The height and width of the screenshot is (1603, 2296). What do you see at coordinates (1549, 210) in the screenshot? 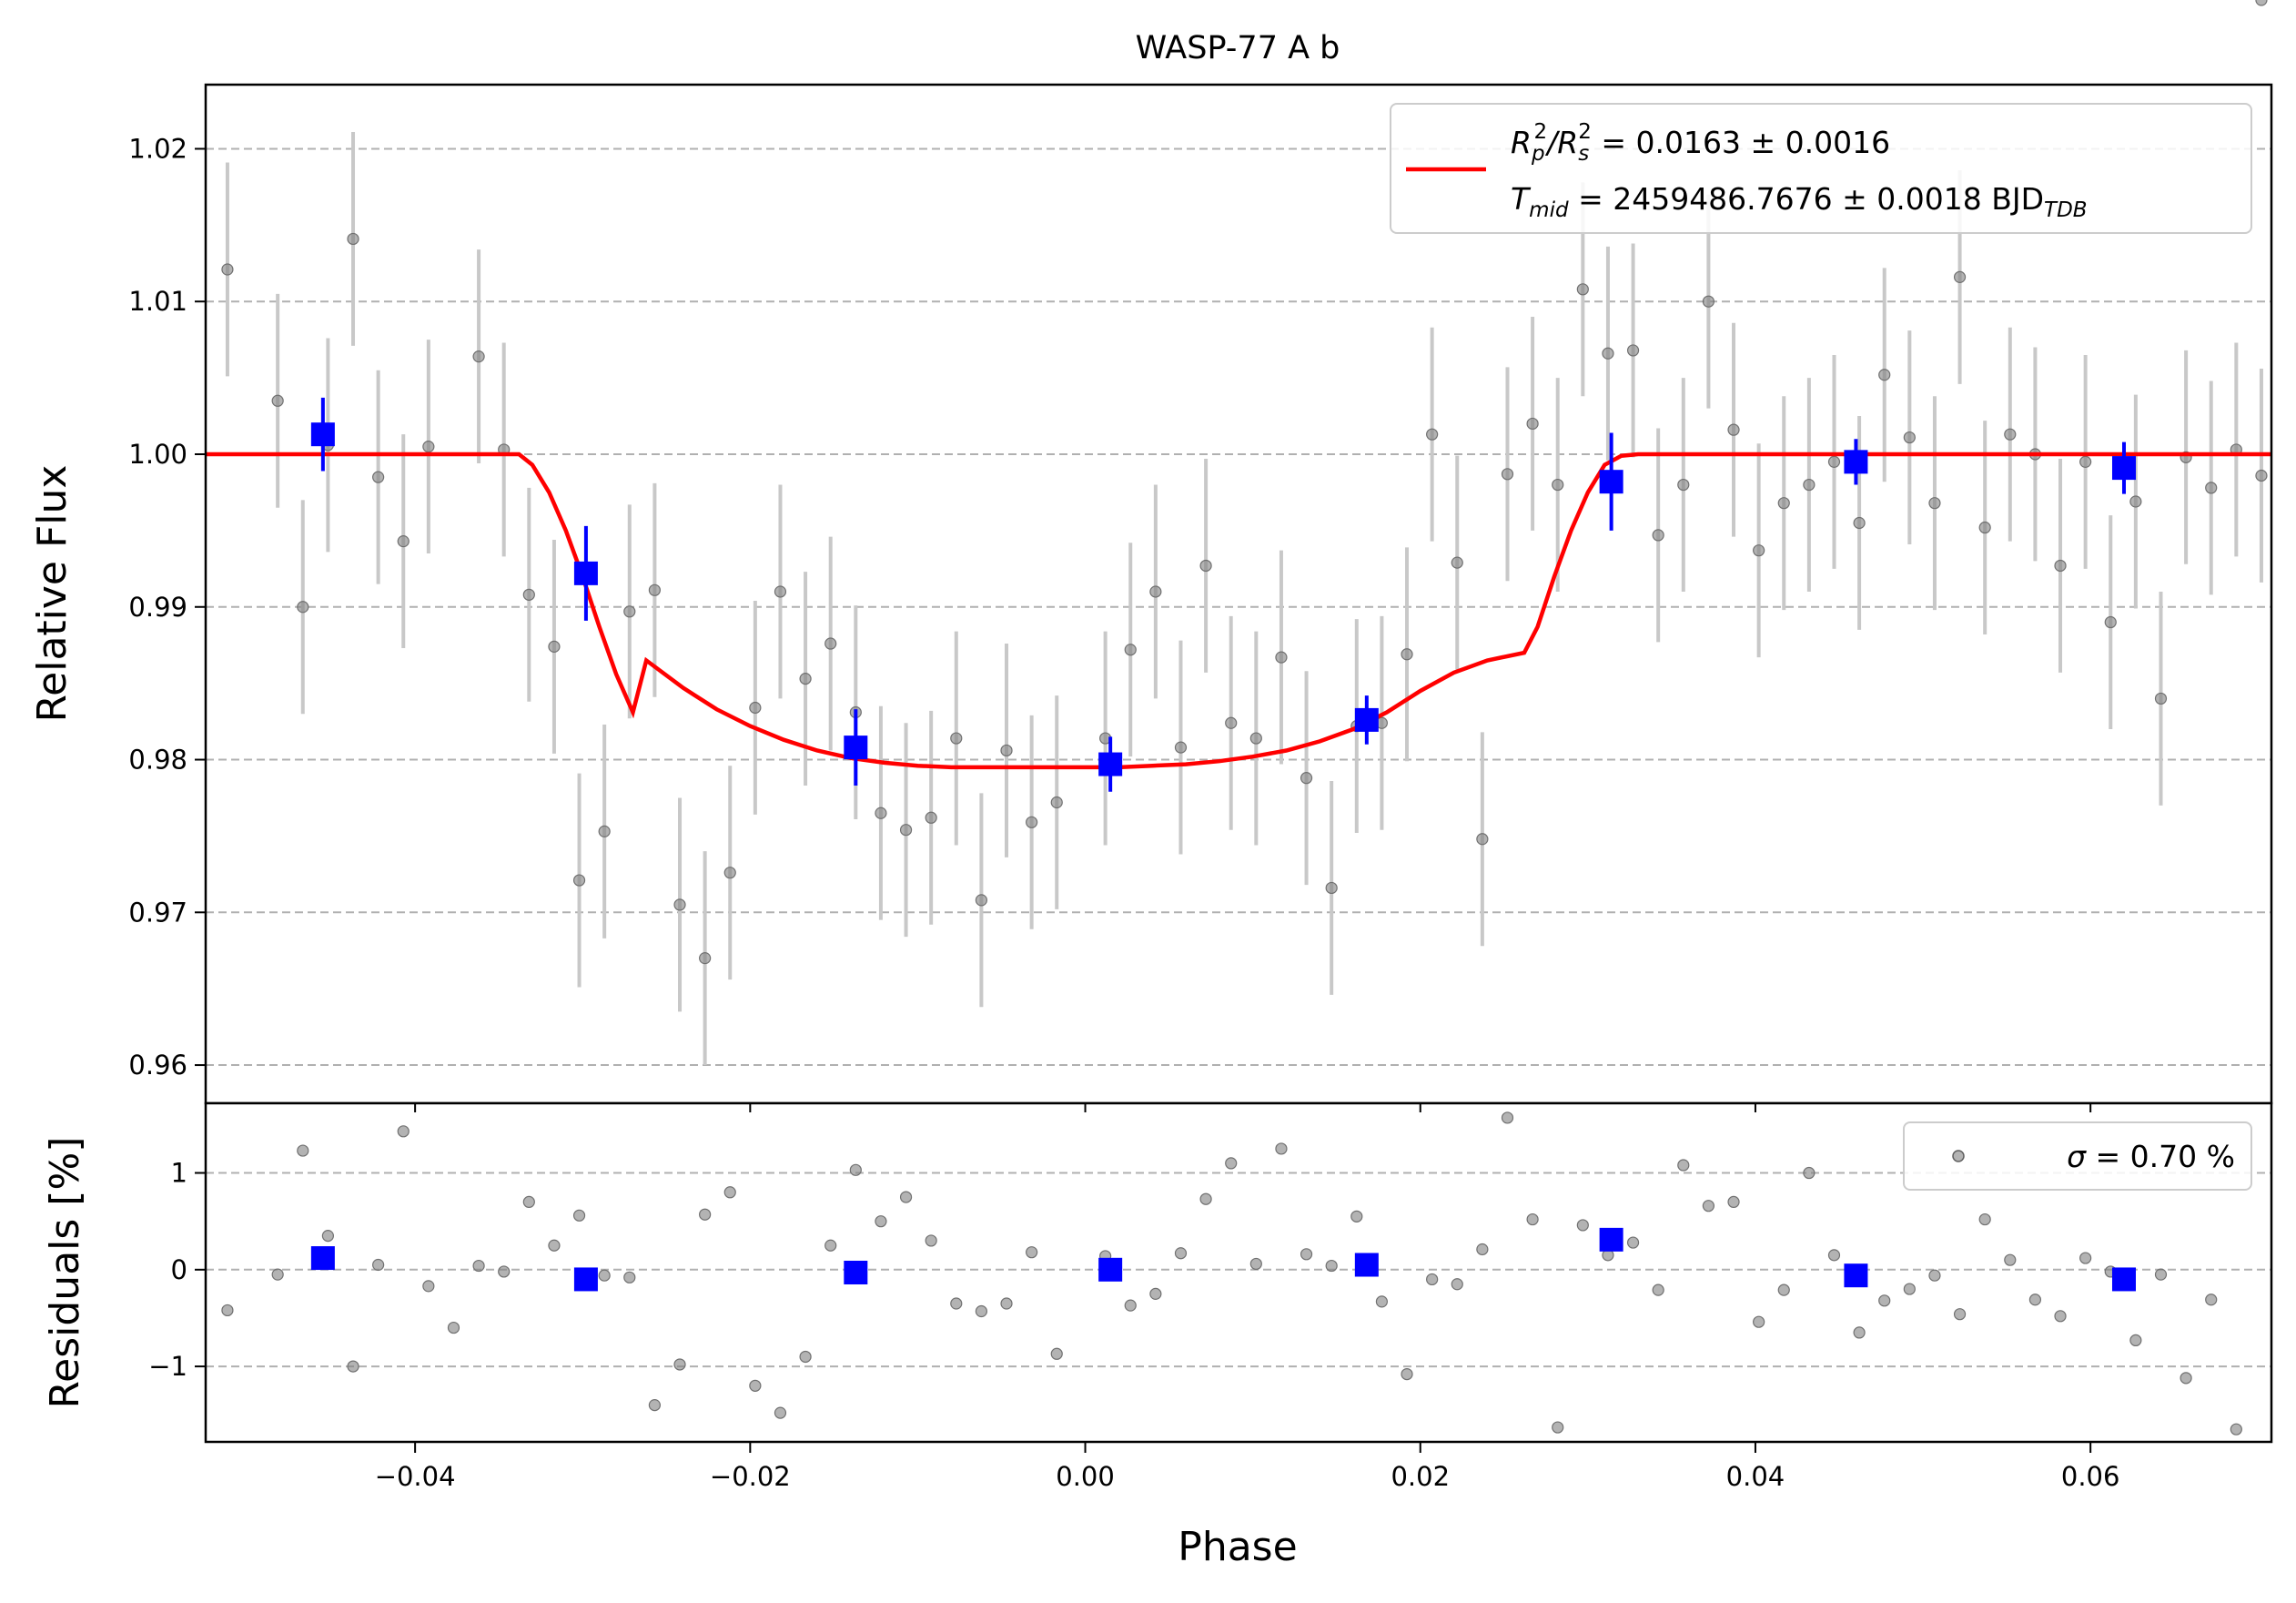
I see `legend-t-sub: mid` at bounding box center [1549, 210].